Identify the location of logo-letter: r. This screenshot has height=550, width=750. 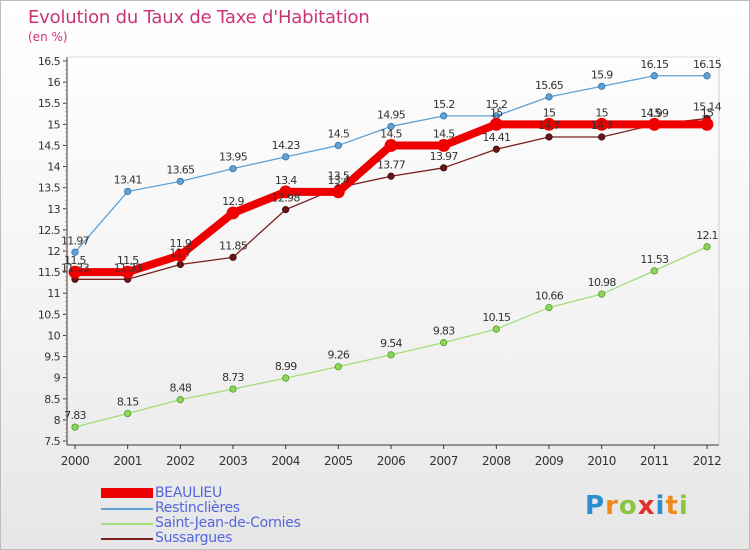
(612, 506).